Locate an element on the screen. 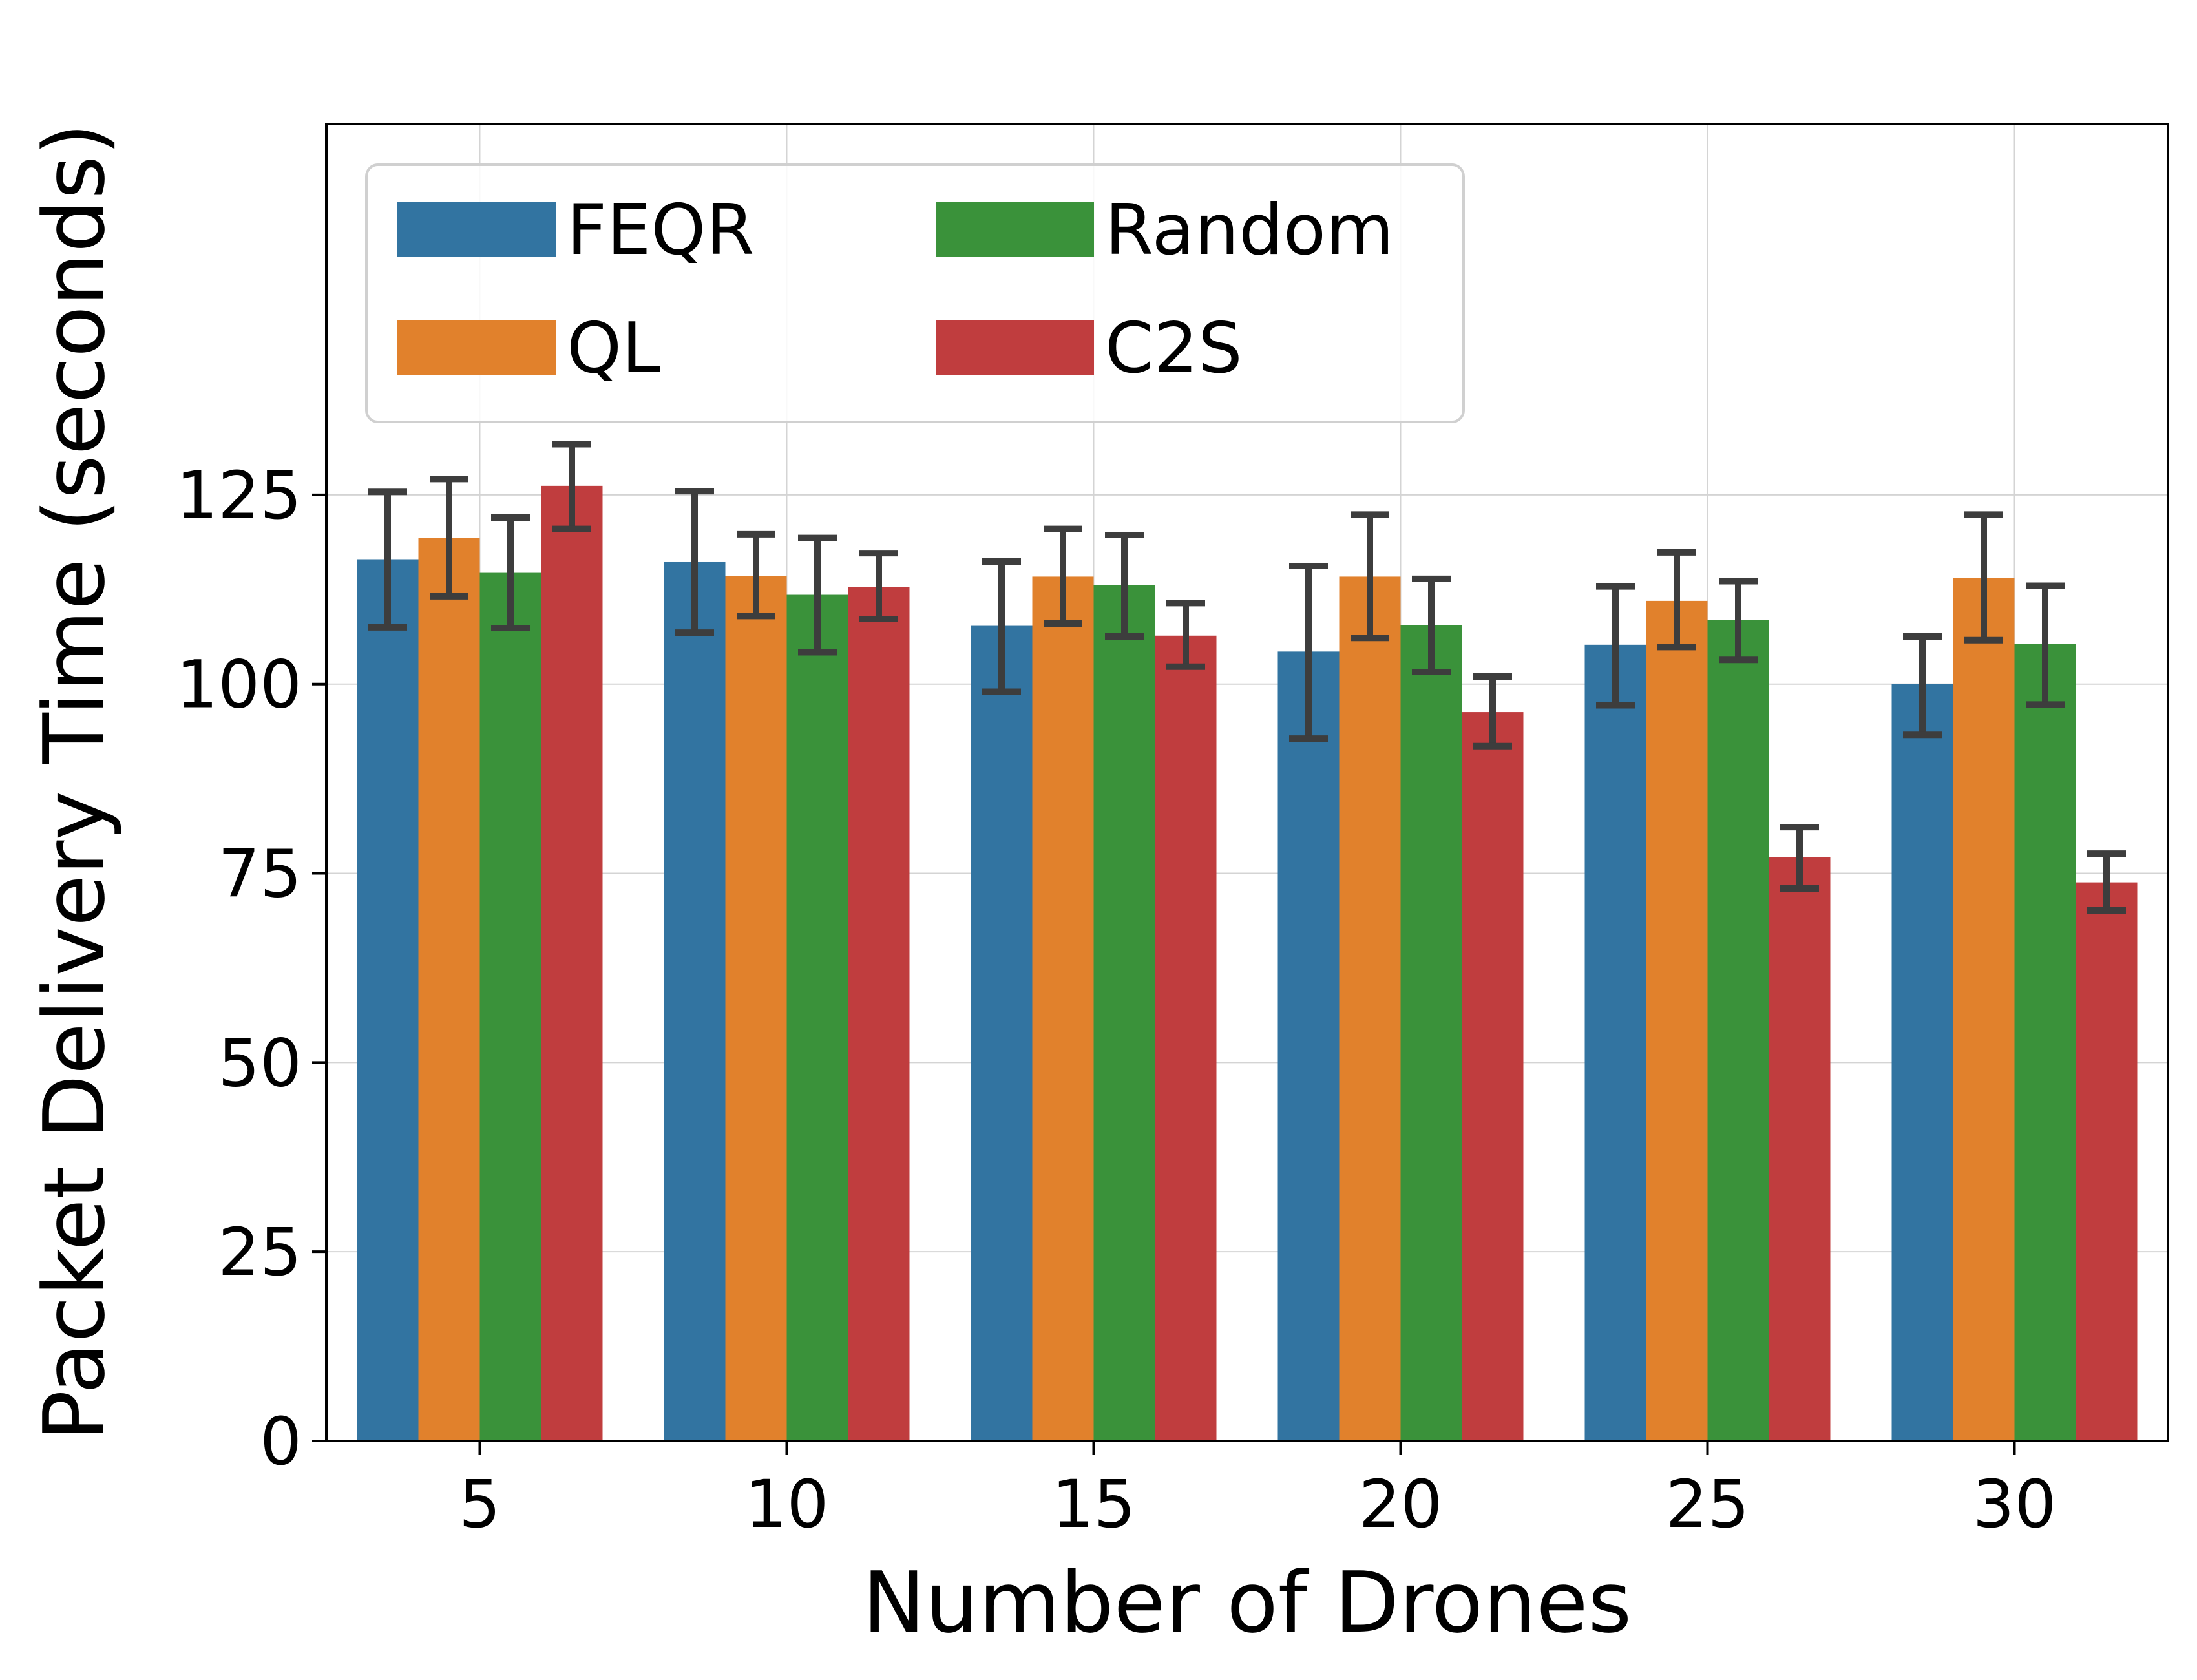  x-tick-label: 20 is located at coordinates (1401, 1505).